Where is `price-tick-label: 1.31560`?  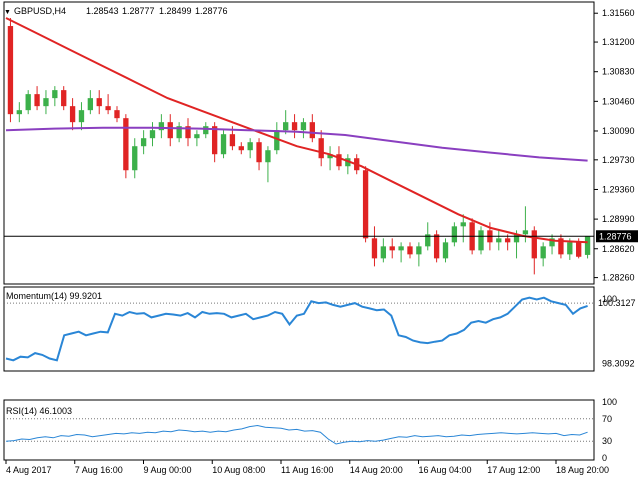
price-tick-label: 1.31560 is located at coordinates (618, 13).